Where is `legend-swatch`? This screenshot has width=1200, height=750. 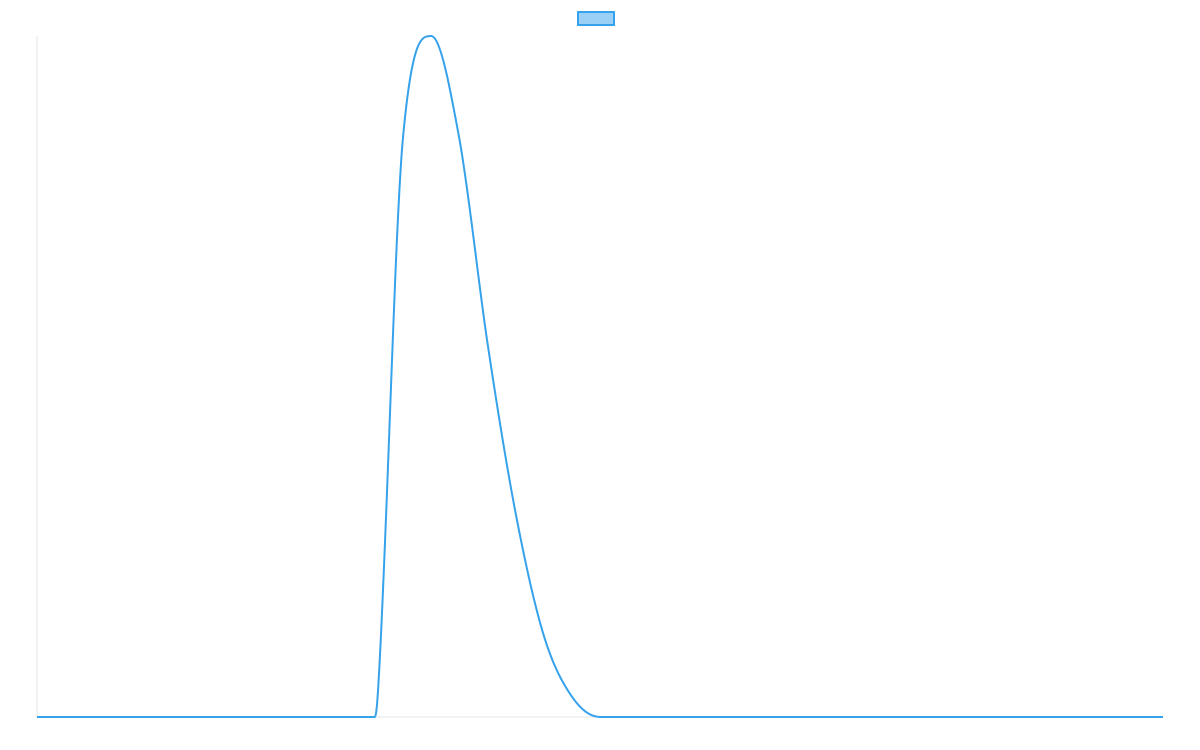
legend-swatch is located at coordinates (596, 18).